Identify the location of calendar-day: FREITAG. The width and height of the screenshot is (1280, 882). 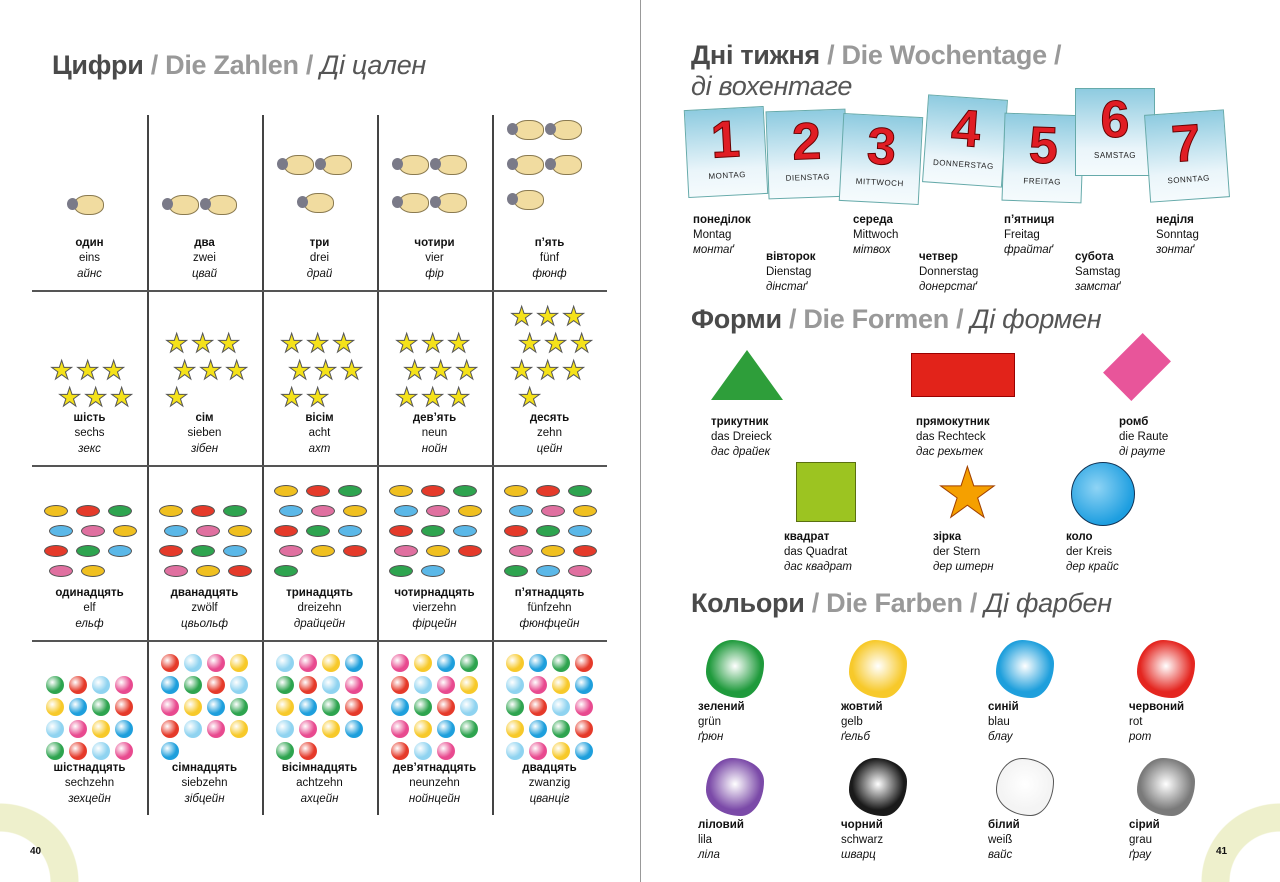
(1042, 181).